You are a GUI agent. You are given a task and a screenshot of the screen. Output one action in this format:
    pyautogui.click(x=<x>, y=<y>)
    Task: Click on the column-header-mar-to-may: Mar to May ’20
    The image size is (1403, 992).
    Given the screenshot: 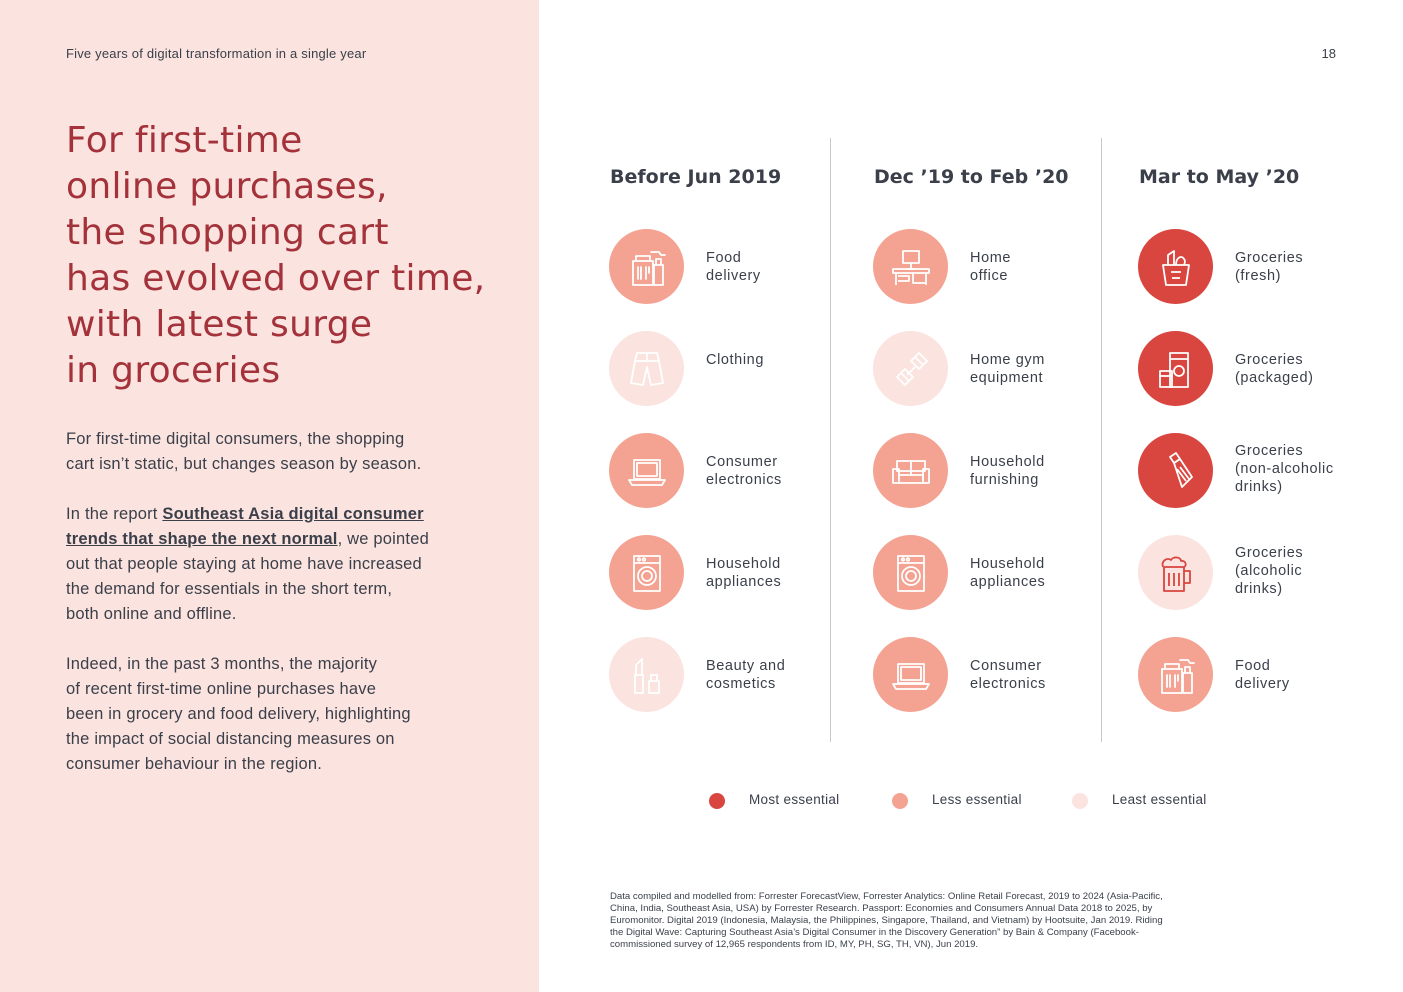 What is the action you would take?
    pyautogui.click(x=1219, y=177)
    